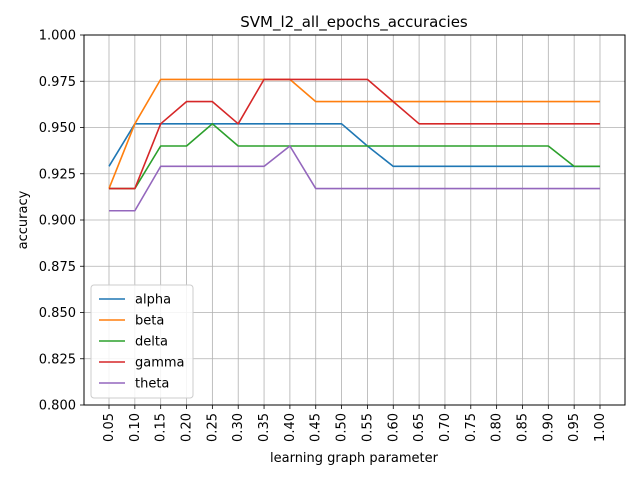 This screenshot has height=480, width=640. What do you see at coordinates (57, 82) in the screenshot?
I see `y-tick-label: 0.975` at bounding box center [57, 82].